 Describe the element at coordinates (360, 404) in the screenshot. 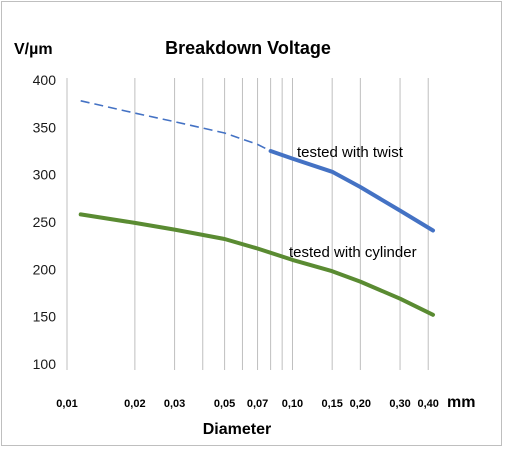

I see `x-tick-label: 0,20` at that location.